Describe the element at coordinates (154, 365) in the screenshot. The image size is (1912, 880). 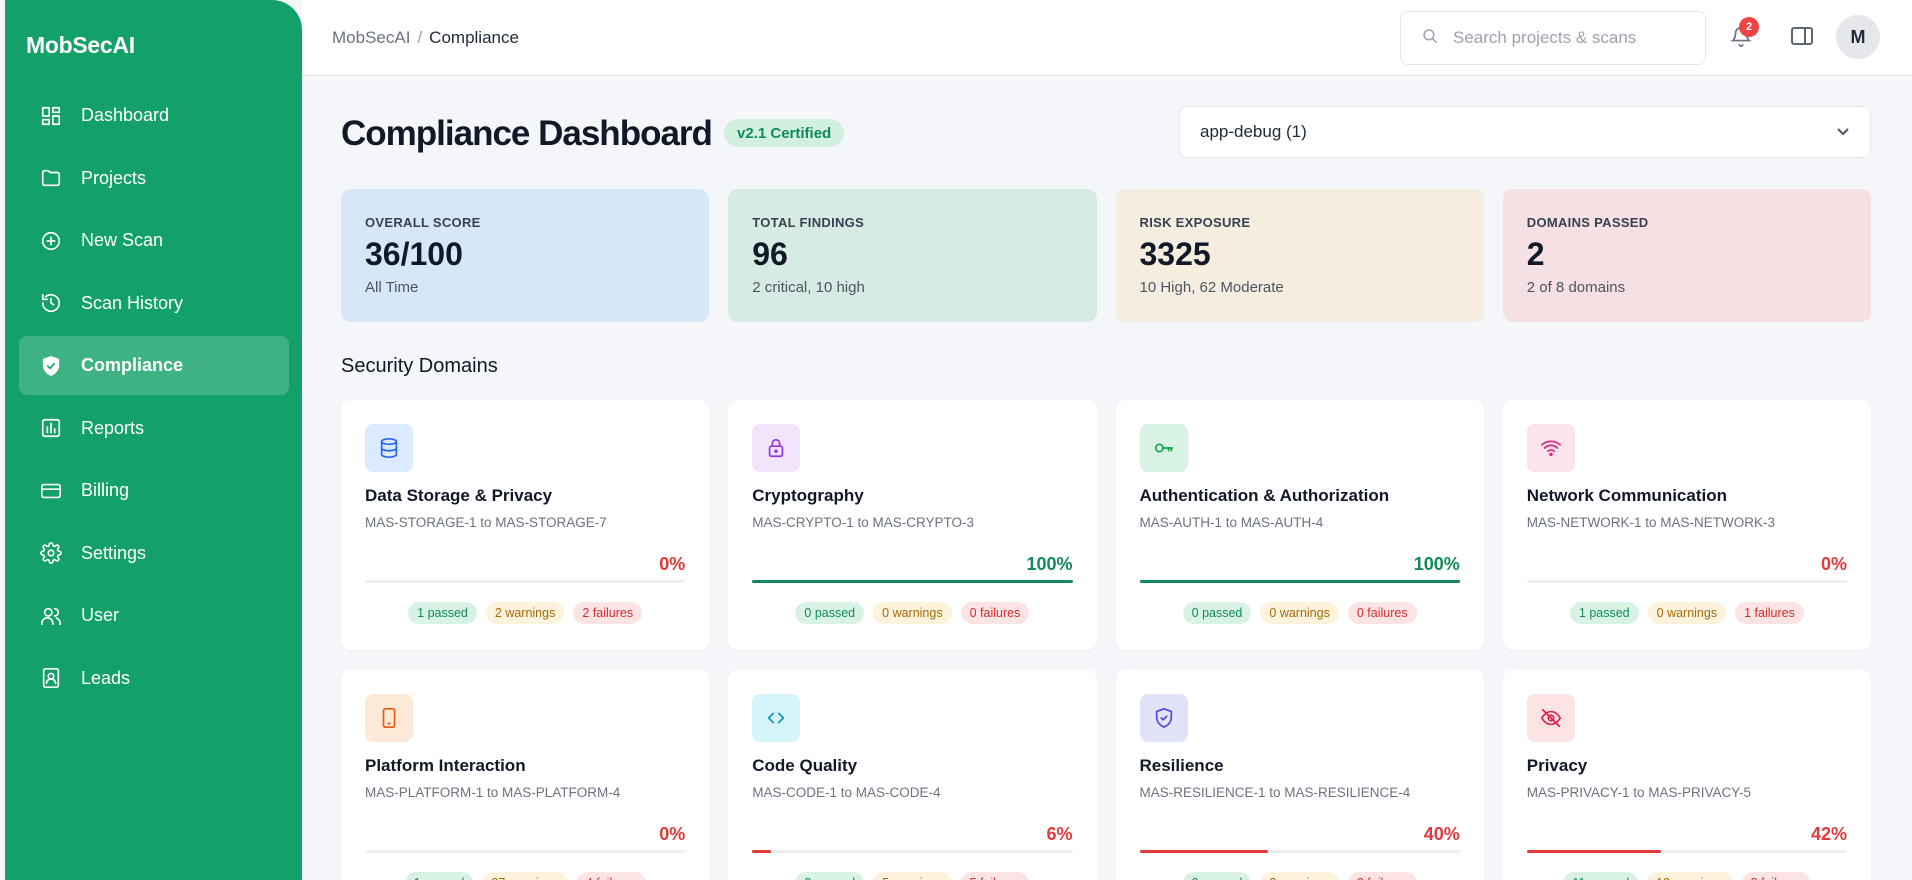
I see `sidebar-item-compliance: Compliance` at that location.